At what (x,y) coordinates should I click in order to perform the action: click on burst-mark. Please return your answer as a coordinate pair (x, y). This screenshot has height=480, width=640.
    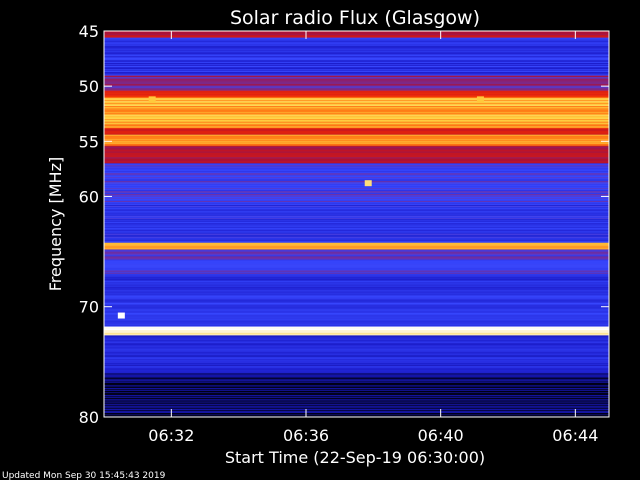
    Looking at the image, I should click on (368, 183).